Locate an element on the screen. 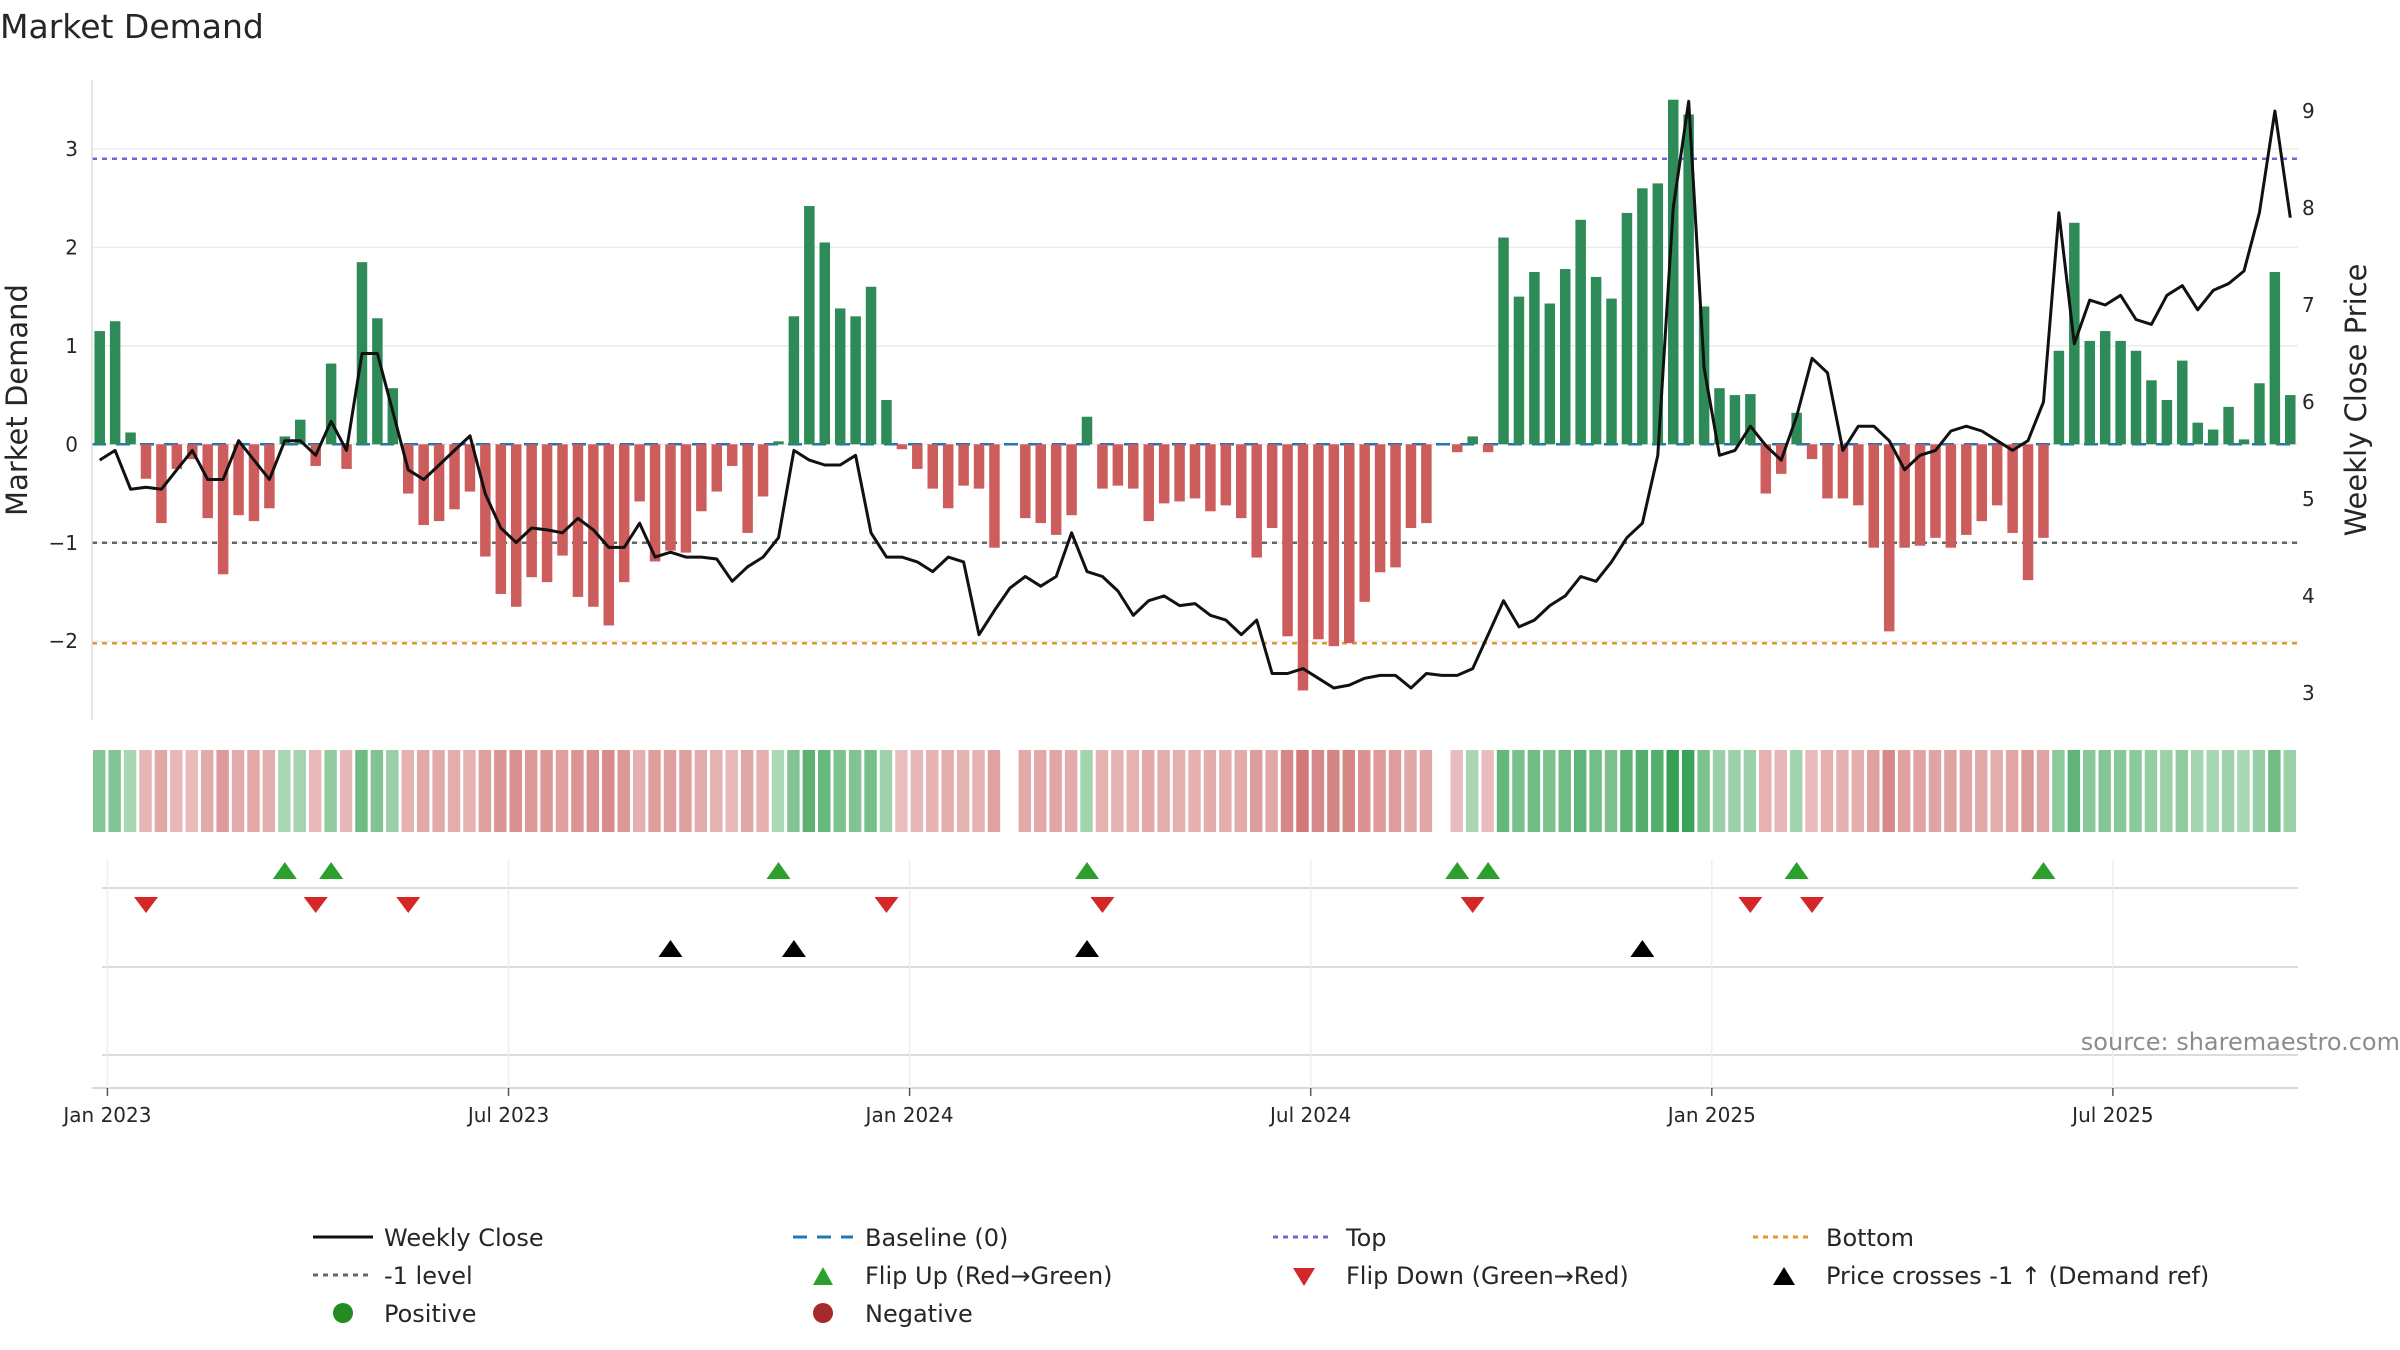  y2-tick-label: 5 is located at coordinates (2308, 499).